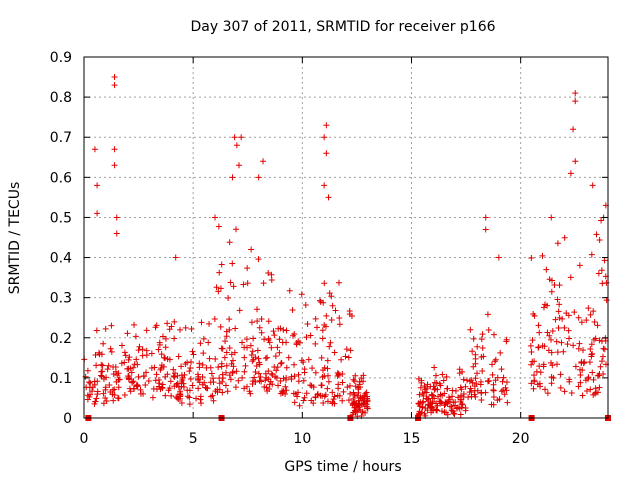 Image resolution: width=640 pixels, height=480 pixels. I want to click on y-tick-label: 0.7, so click(61, 138).